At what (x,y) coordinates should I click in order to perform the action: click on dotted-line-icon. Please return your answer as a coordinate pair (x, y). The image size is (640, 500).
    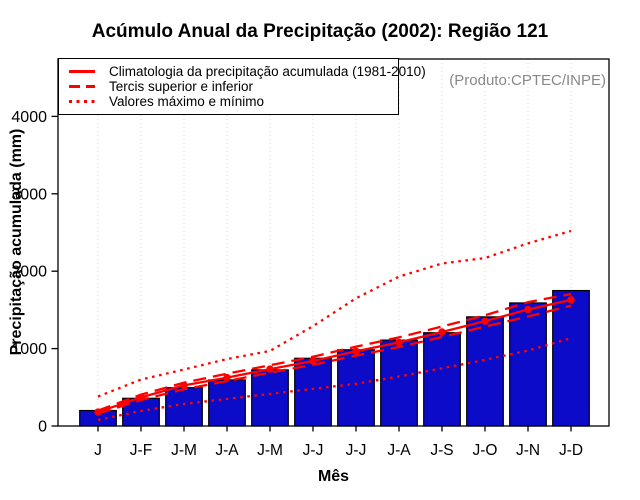
    Looking at the image, I should click on (82, 101).